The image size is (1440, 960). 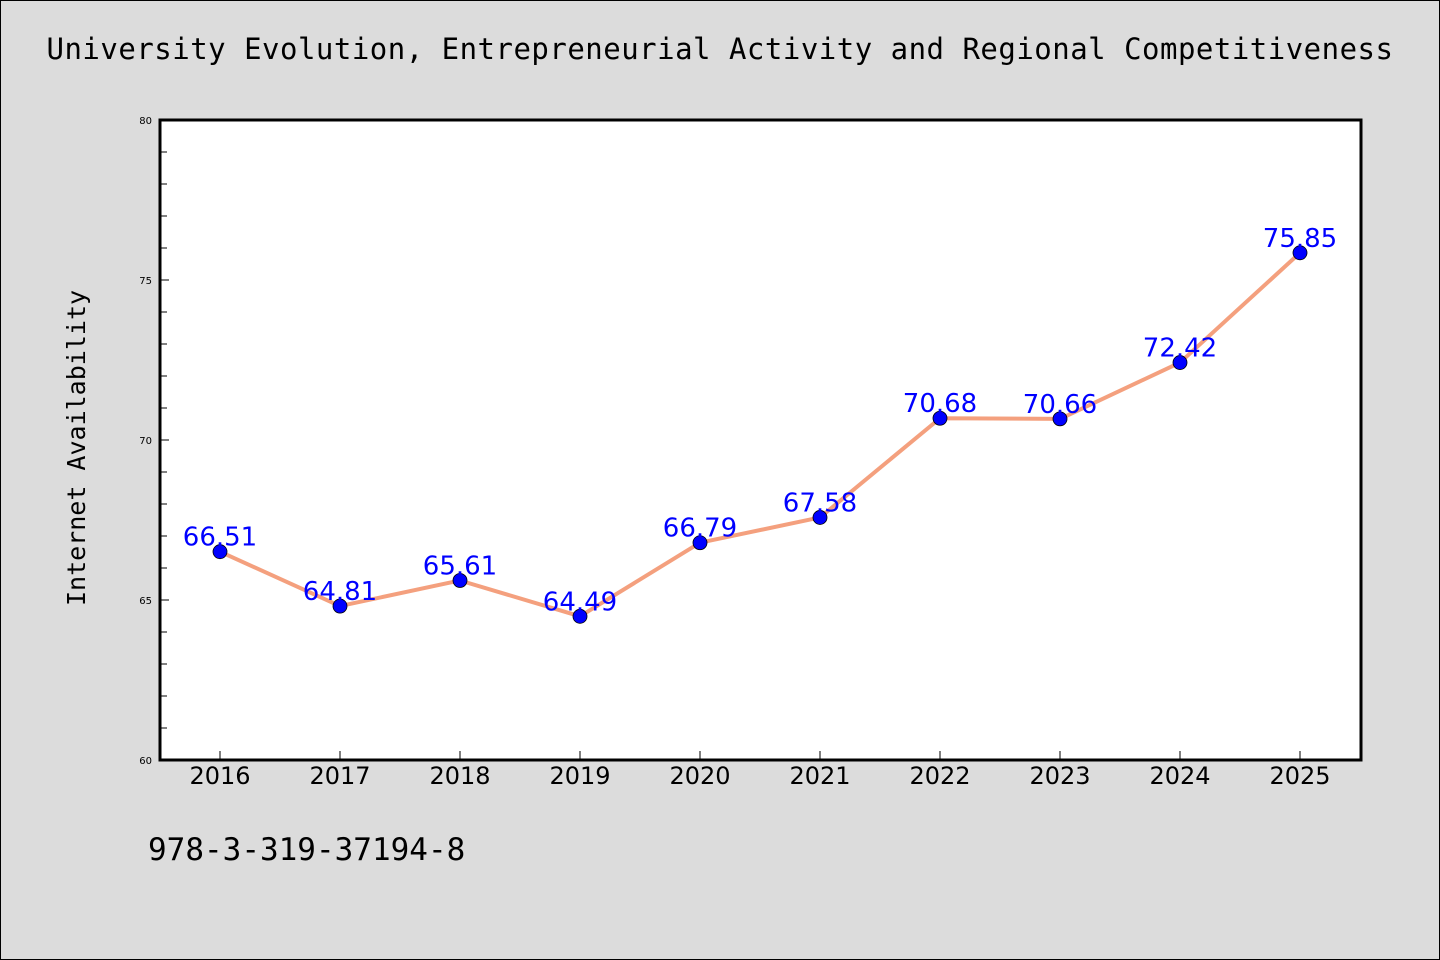 What do you see at coordinates (819, 776) in the screenshot?
I see `x-tick-label: 2021` at bounding box center [819, 776].